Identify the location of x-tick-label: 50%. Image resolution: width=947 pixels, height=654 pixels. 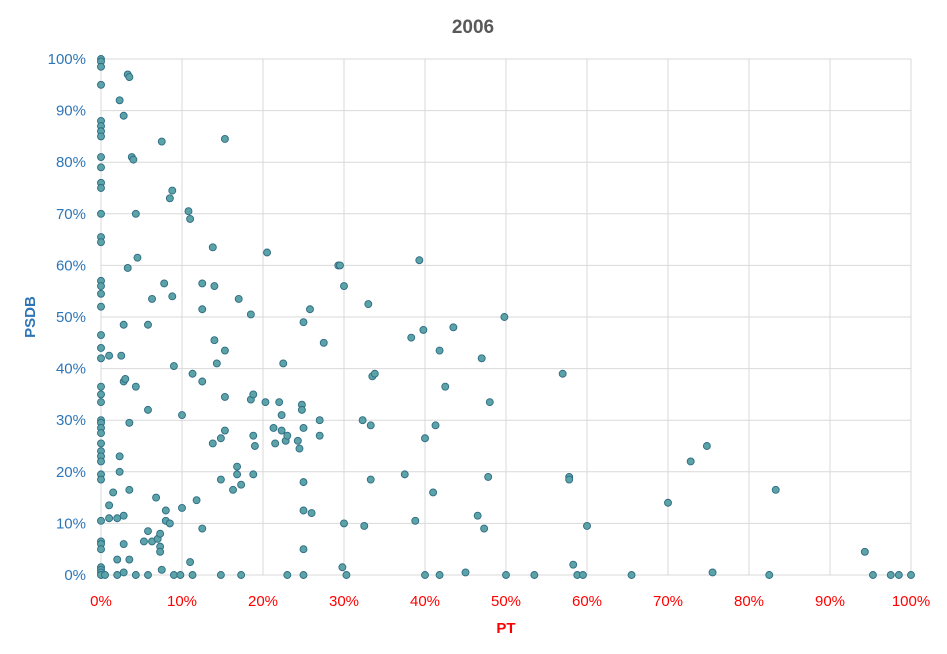
(506, 601).